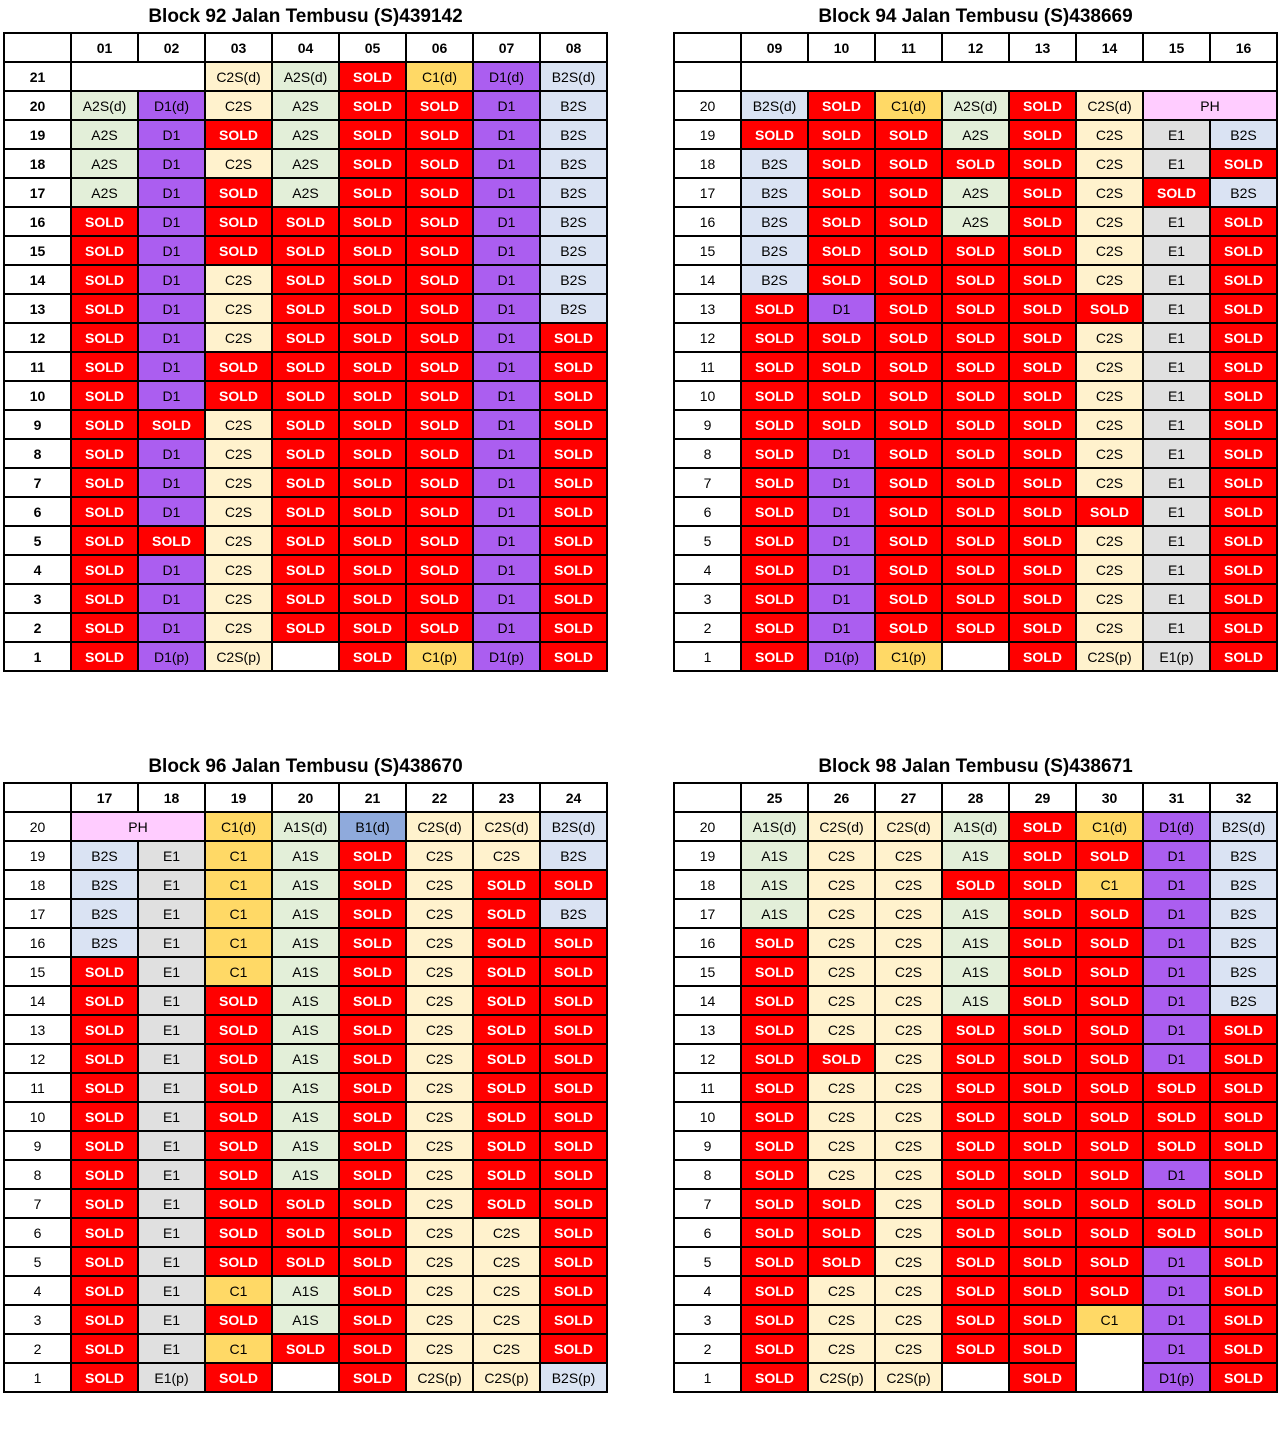  What do you see at coordinates (305, 656) in the screenshot?
I see `empty-cell` at bounding box center [305, 656].